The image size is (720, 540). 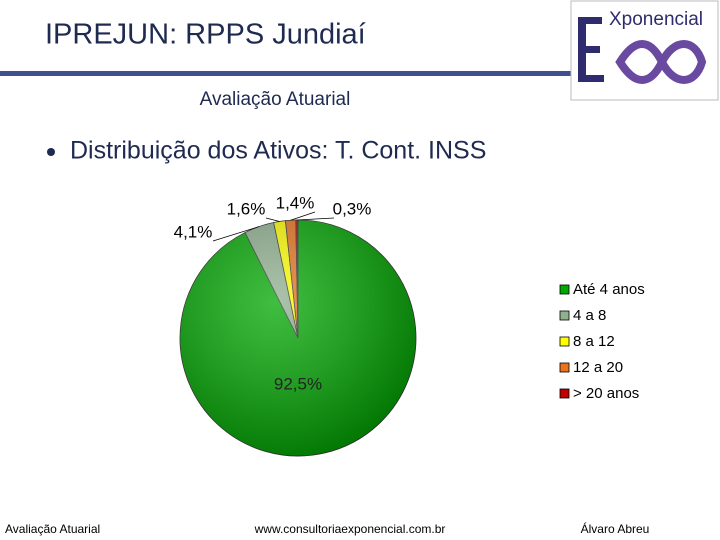 I want to click on legend-label: 12 a 20, so click(x=598, y=367).